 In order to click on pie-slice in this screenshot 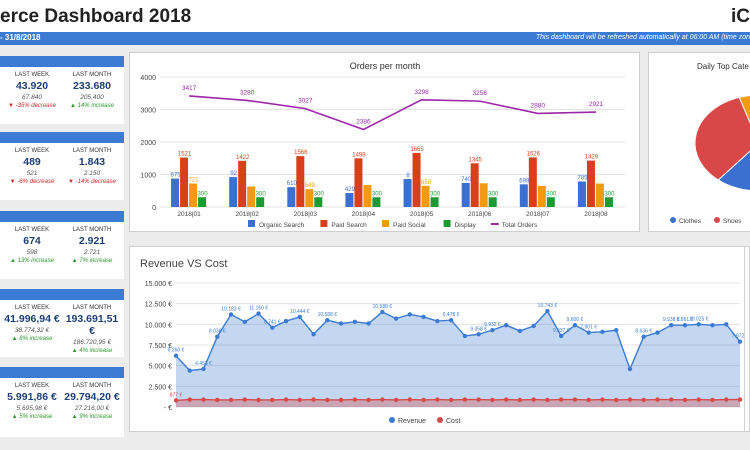, I will do `click(722, 138)`.